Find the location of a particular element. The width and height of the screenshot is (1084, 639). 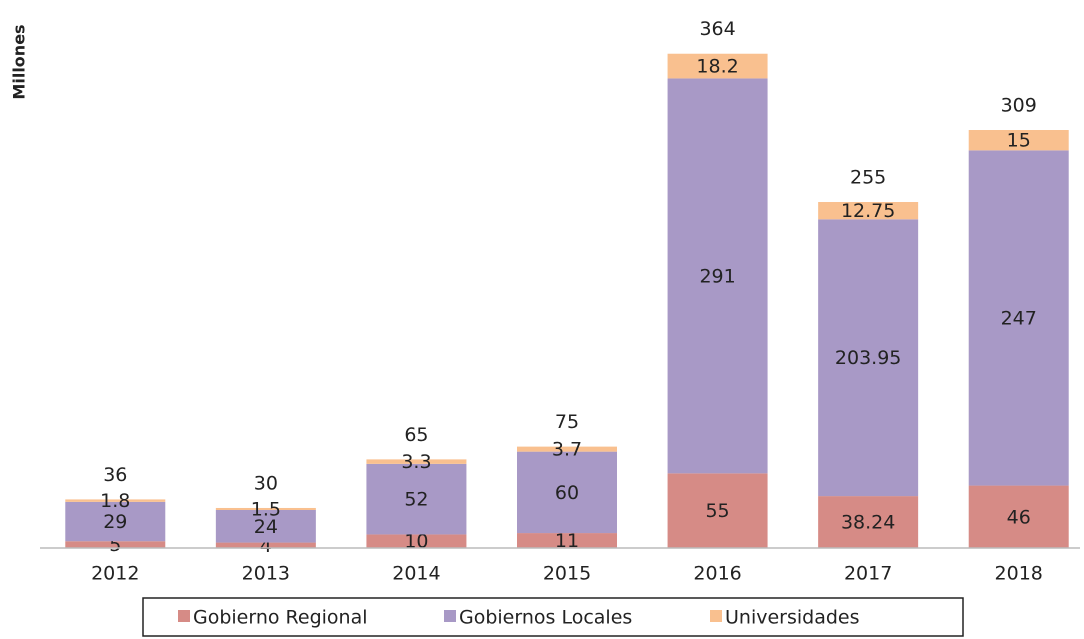

value-label: 11 is located at coordinates (567, 541).